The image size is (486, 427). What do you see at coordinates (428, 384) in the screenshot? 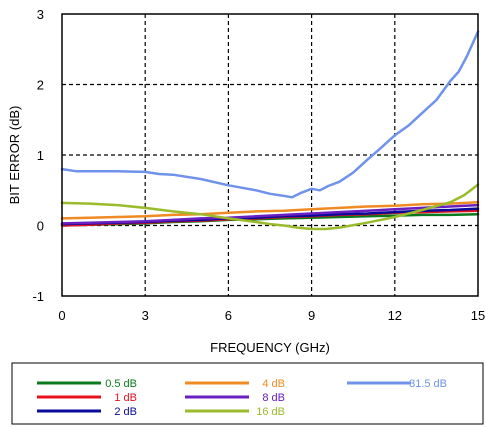
I see `legend-label: 31.5 dB` at bounding box center [428, 384].